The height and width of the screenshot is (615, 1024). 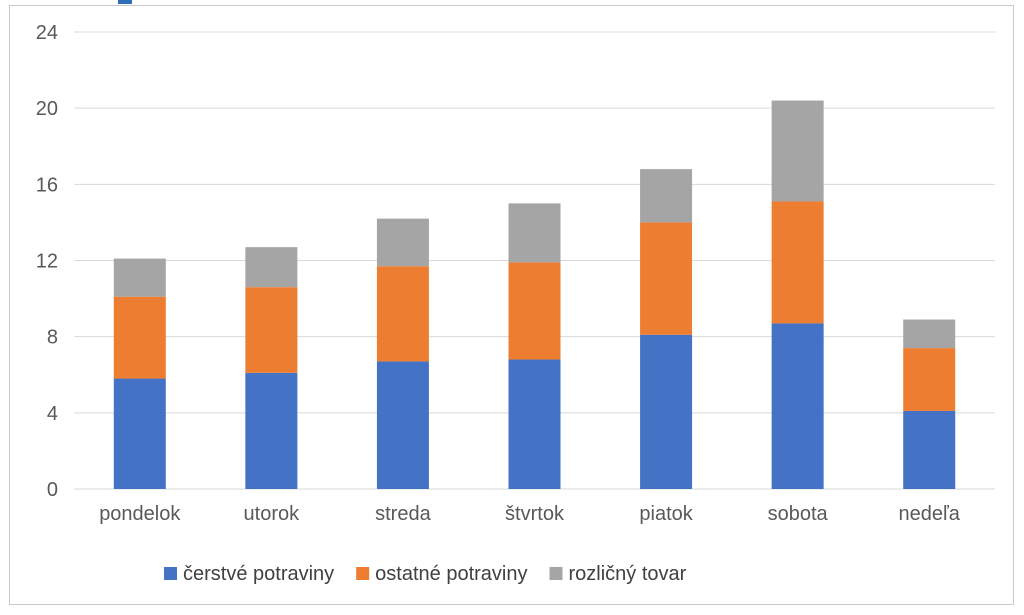 I want to click on x-tick-label: štvrtok, so click(x=535, y=514).